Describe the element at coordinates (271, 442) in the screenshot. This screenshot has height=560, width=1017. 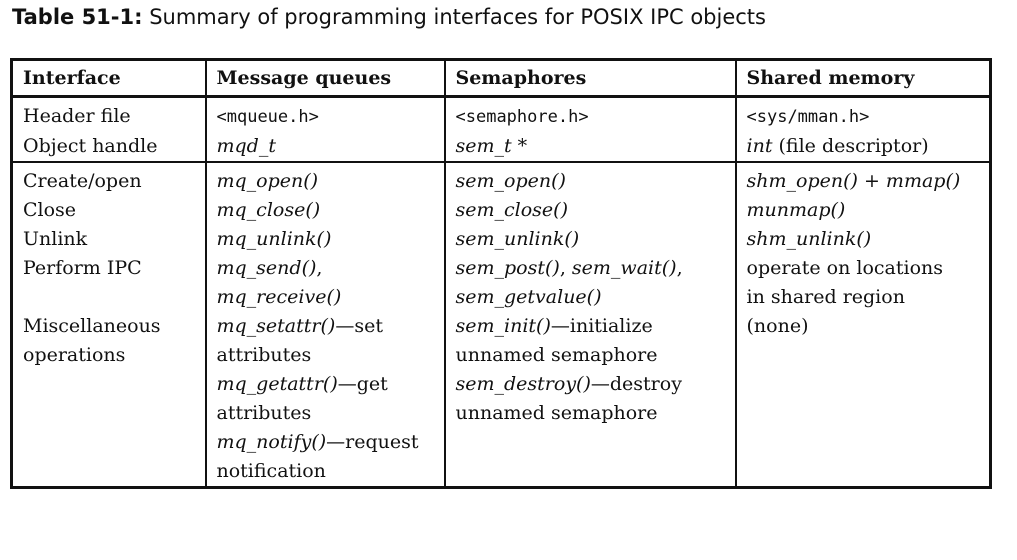
I see `mq-notify-fn: mq_notify()` at that location.